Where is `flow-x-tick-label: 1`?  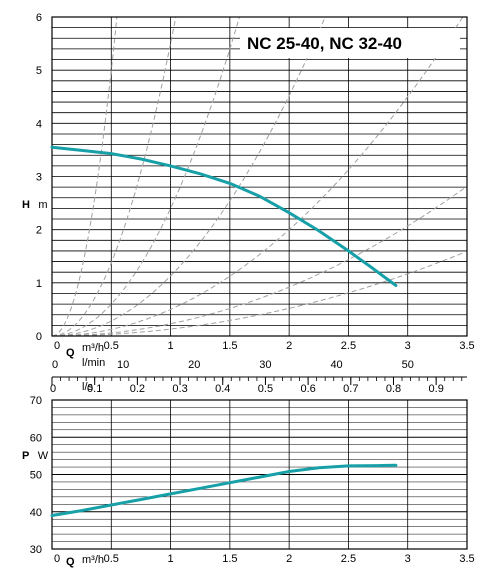
flow-x-tick-label: 1 is located at coordinates (171, 346).